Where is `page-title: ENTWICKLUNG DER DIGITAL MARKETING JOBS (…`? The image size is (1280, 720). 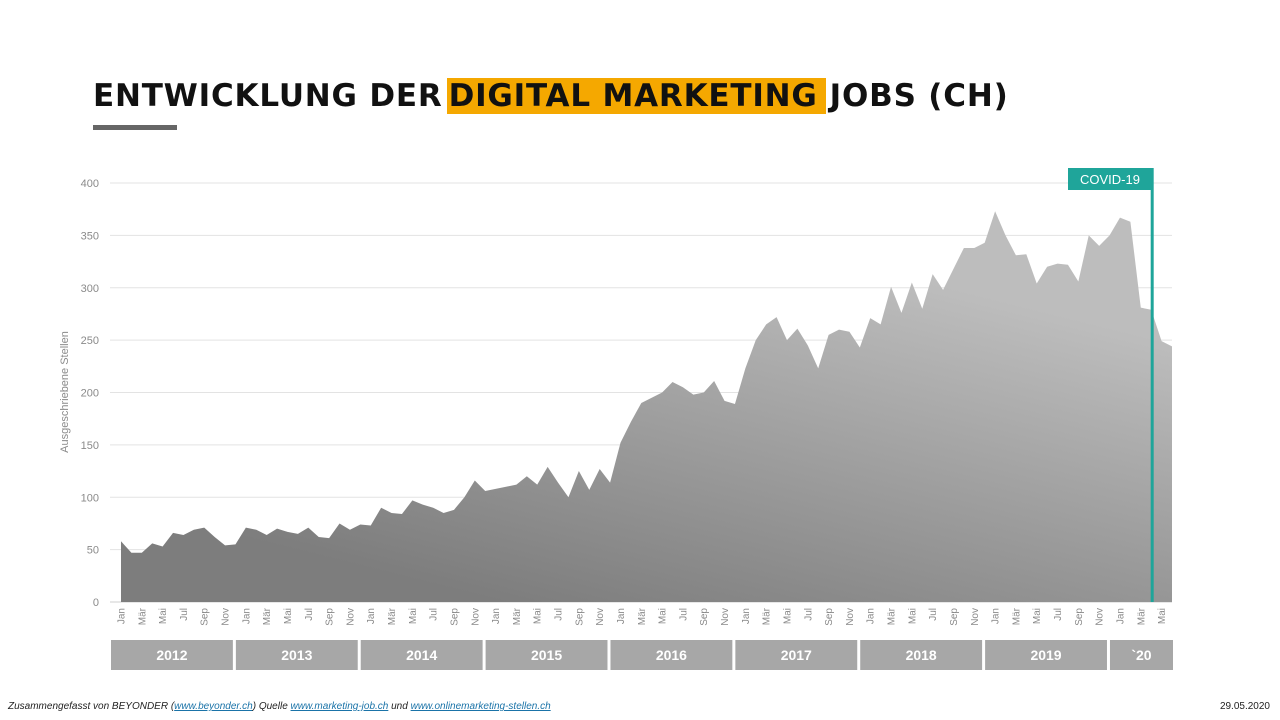
page-title: ENTWICKLUNG DER DIGITAL MARKETING JOBS (… is located at coordinates (551, 96).